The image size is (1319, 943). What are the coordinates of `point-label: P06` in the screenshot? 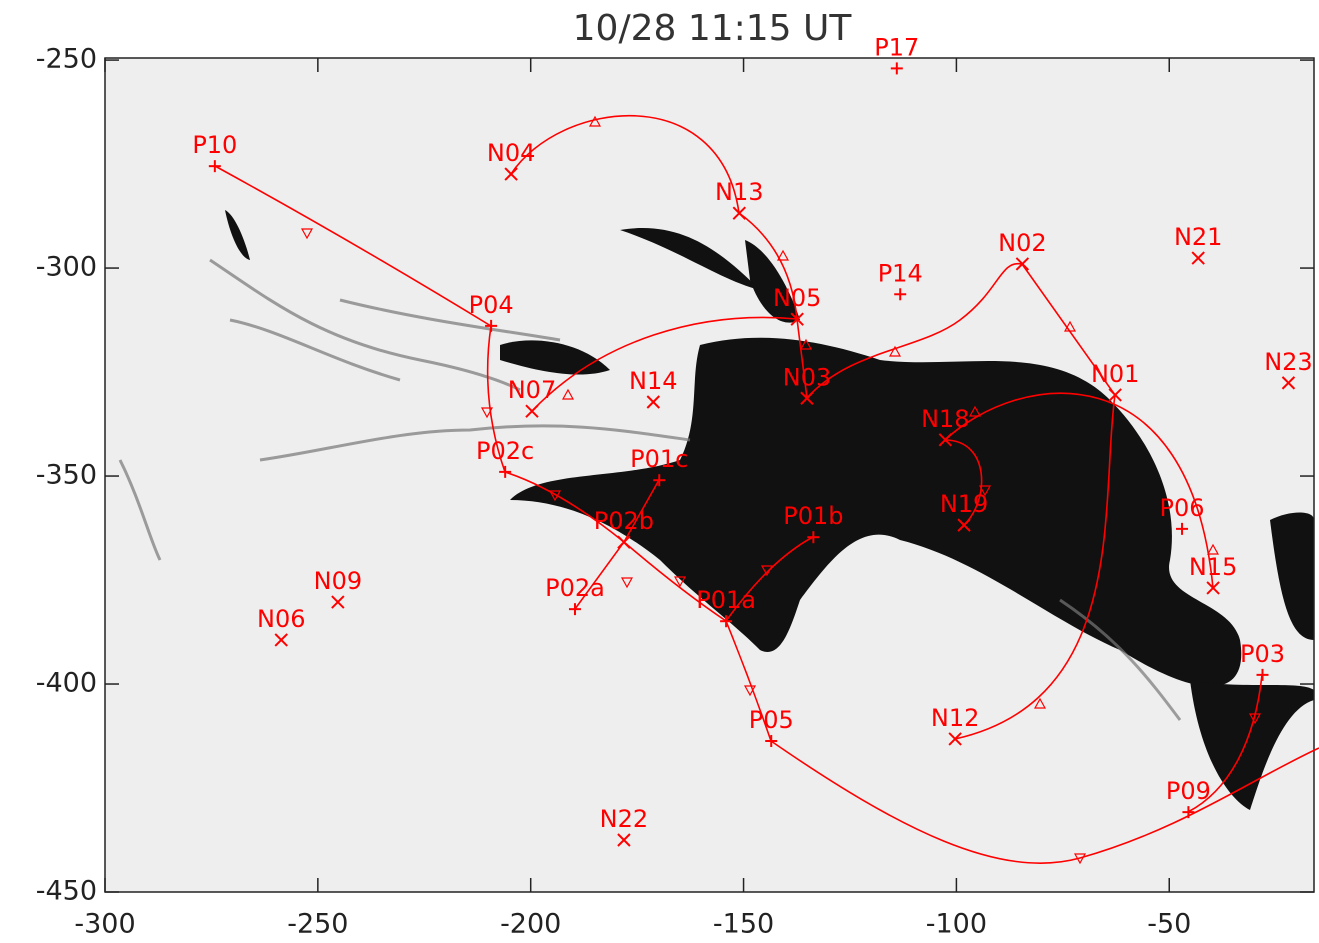 It's located at (1182, 508).